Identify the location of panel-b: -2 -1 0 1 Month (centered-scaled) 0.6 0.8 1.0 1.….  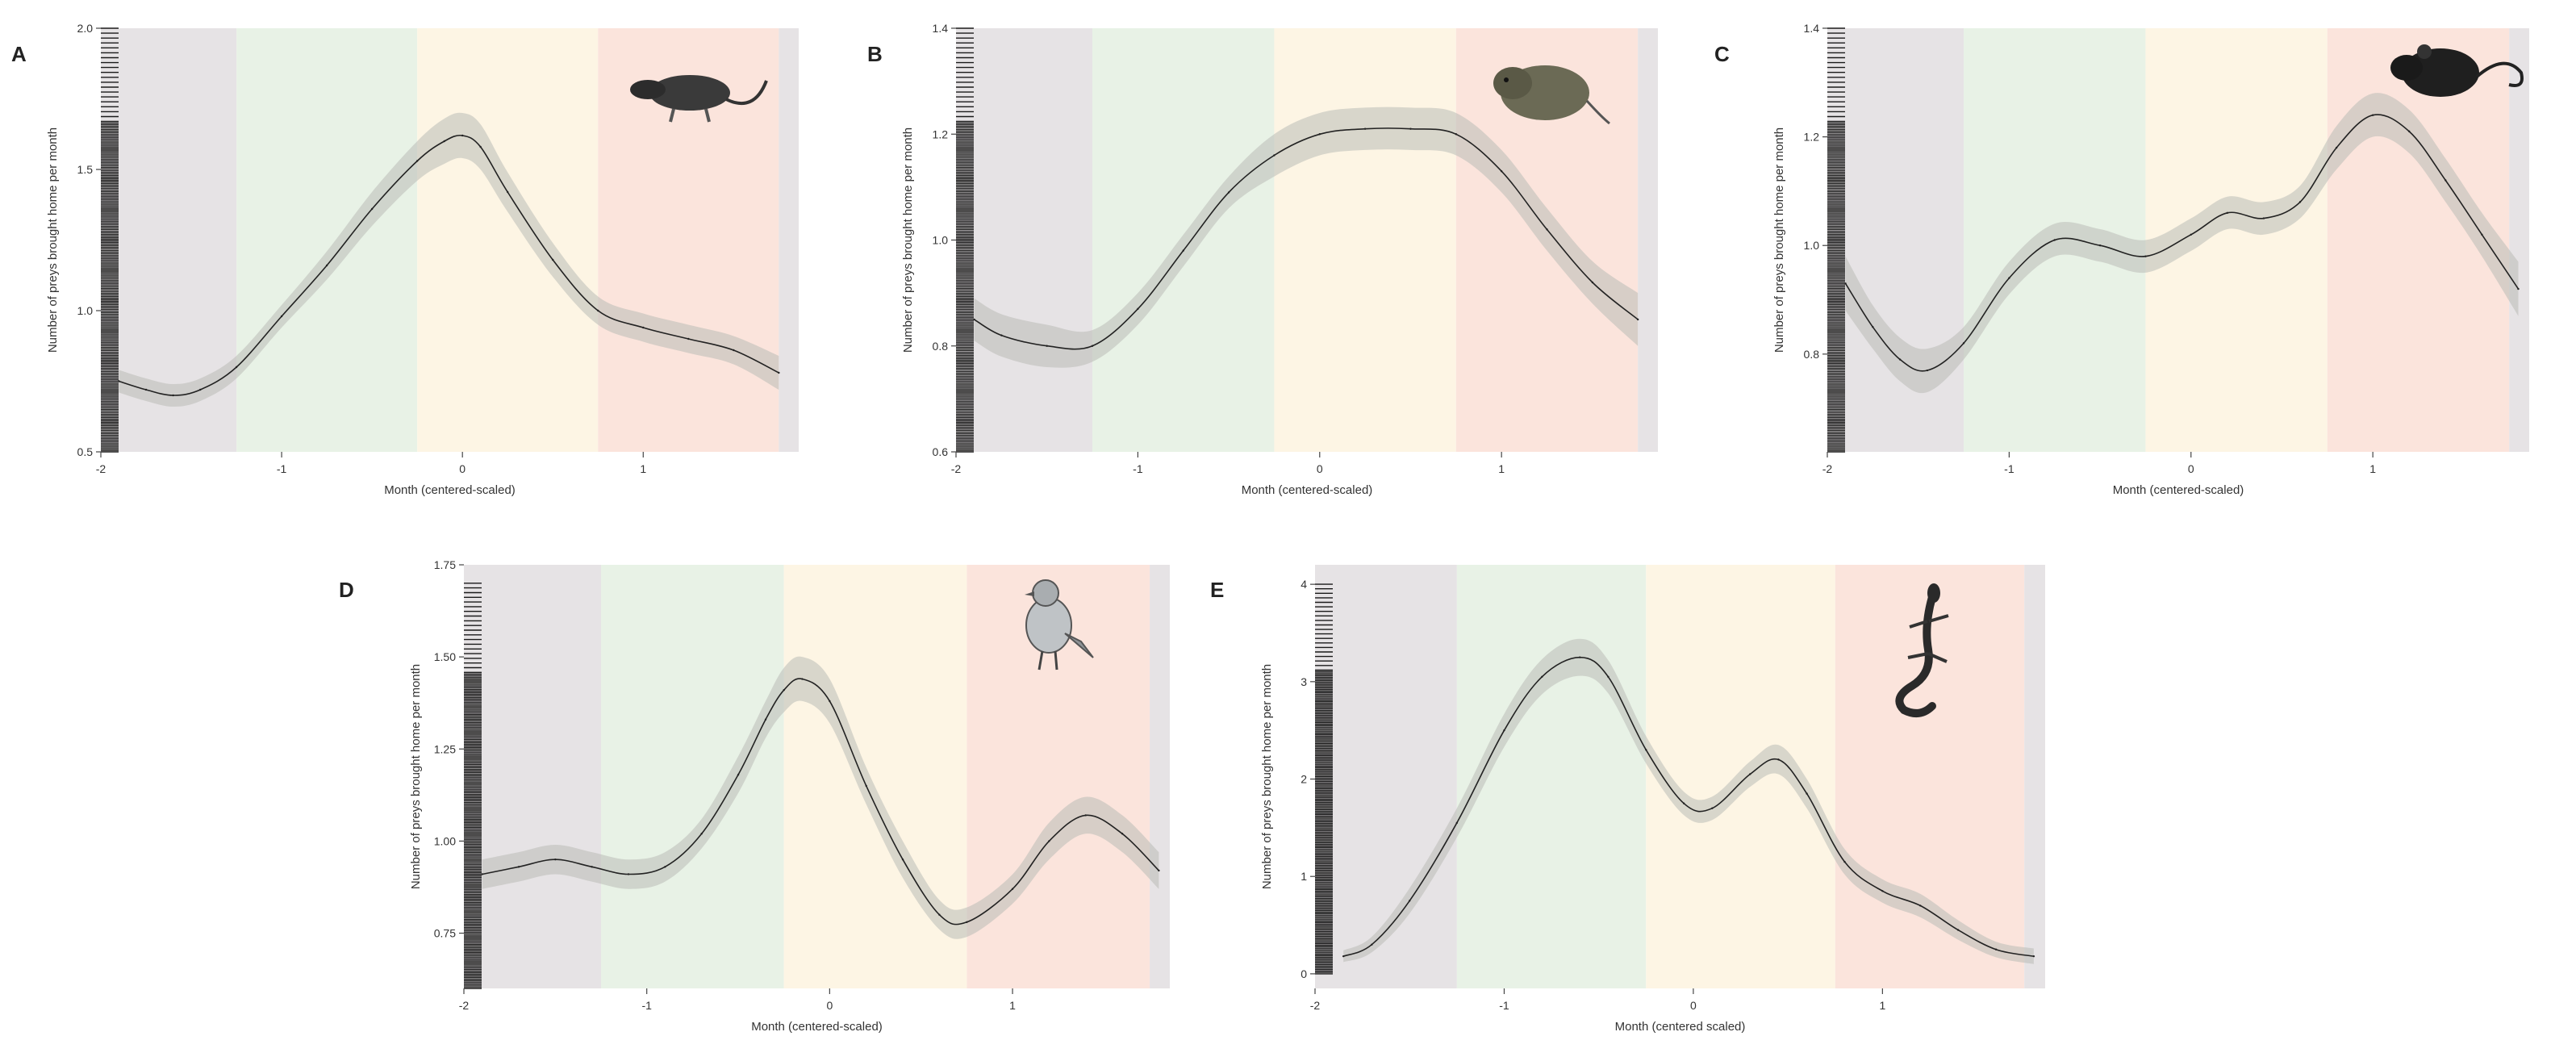
(1262, 260).